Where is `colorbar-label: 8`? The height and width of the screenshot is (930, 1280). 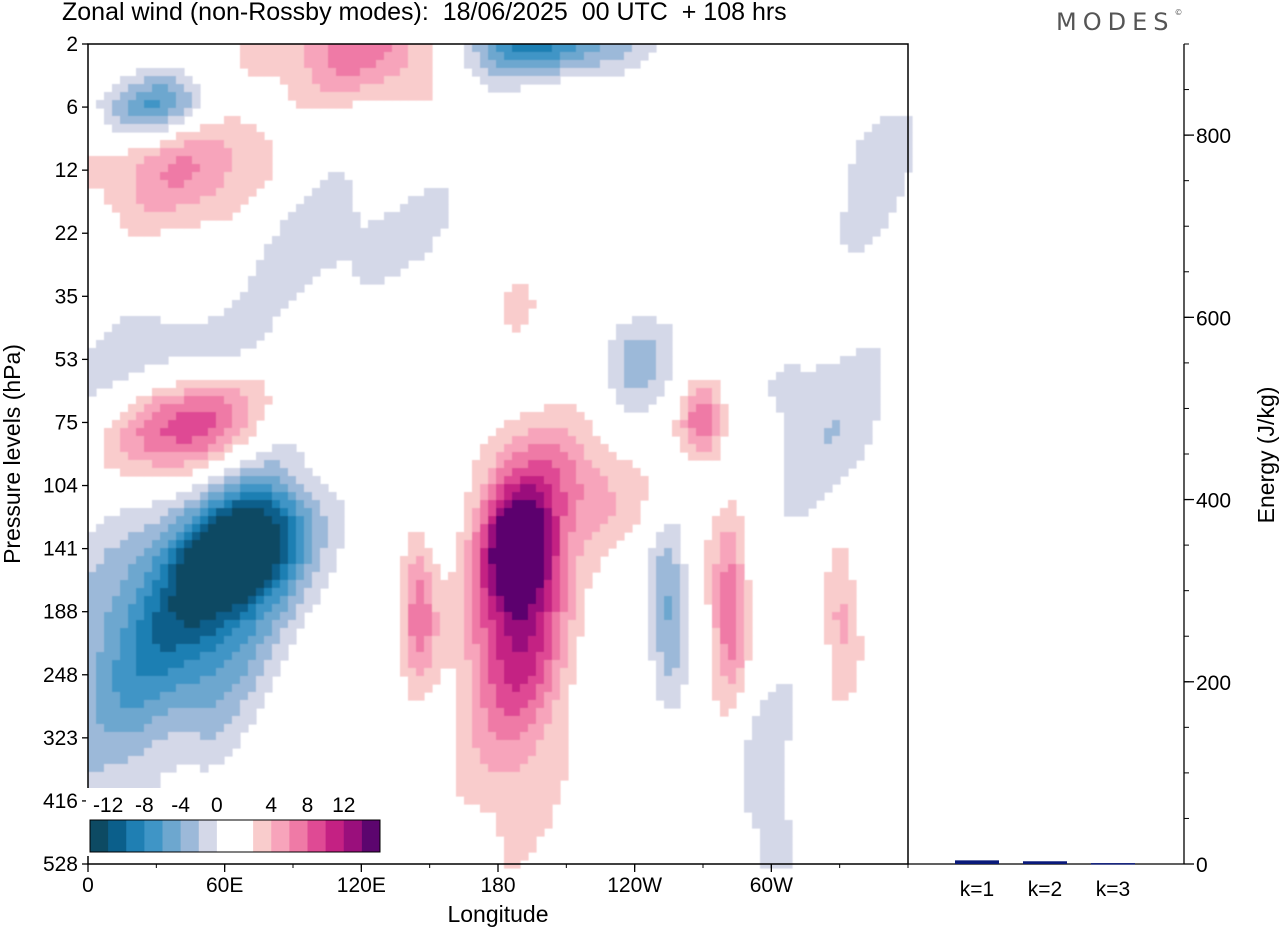 colorbar-label: 8 is located at coordinates (308, 805).